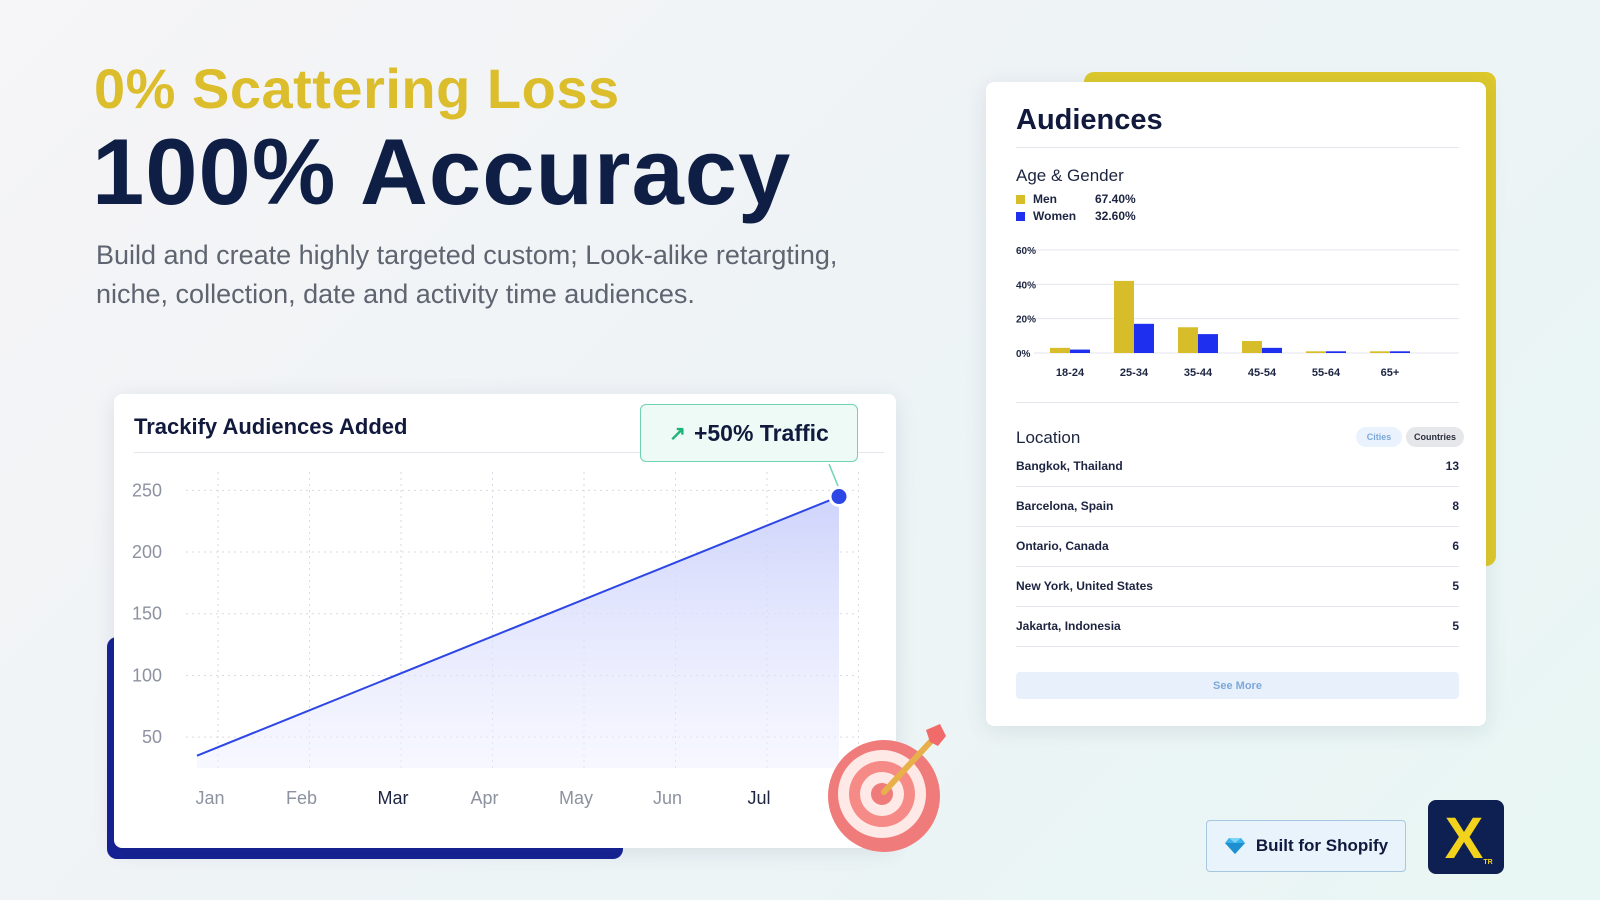 This screenshot has width=1600, height=900. What do you see at coordinates (1045, 199) in the screenshot?
I see `legend-men-label: Men` at bounding box center [1045, 199].